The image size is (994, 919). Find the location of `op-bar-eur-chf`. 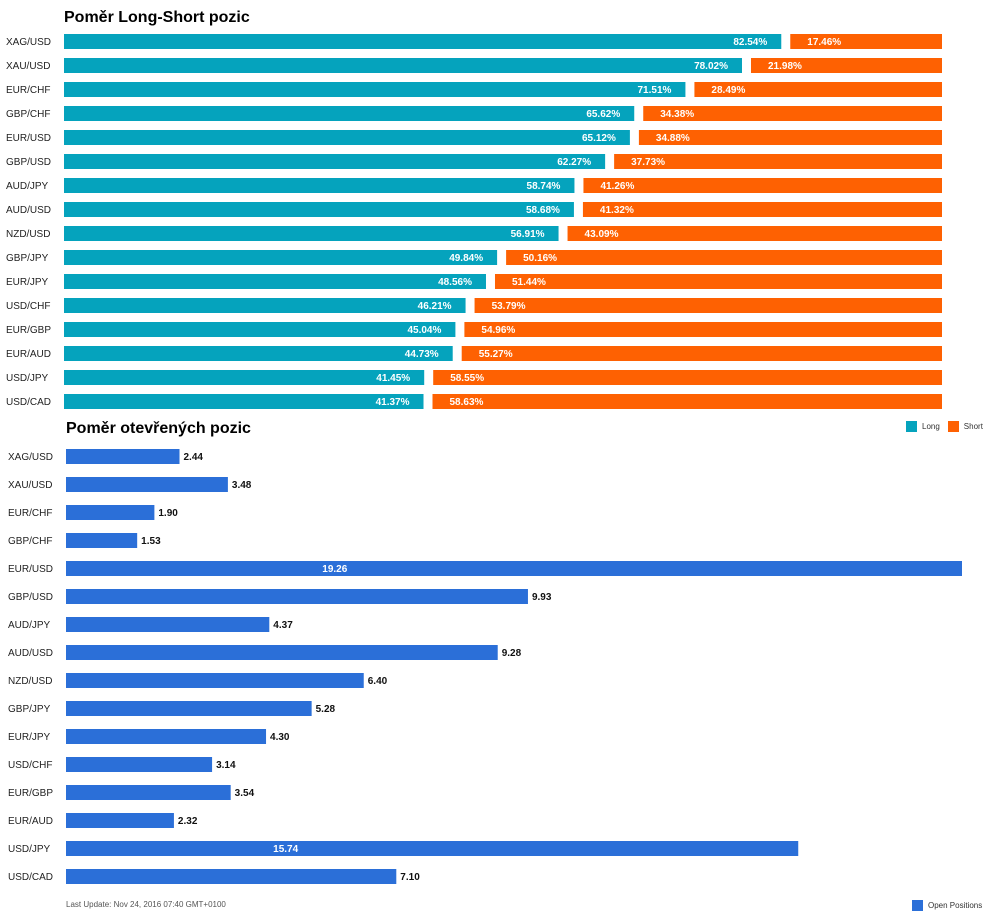

op-bar-eur-chf is located at coordinates (110, 512).